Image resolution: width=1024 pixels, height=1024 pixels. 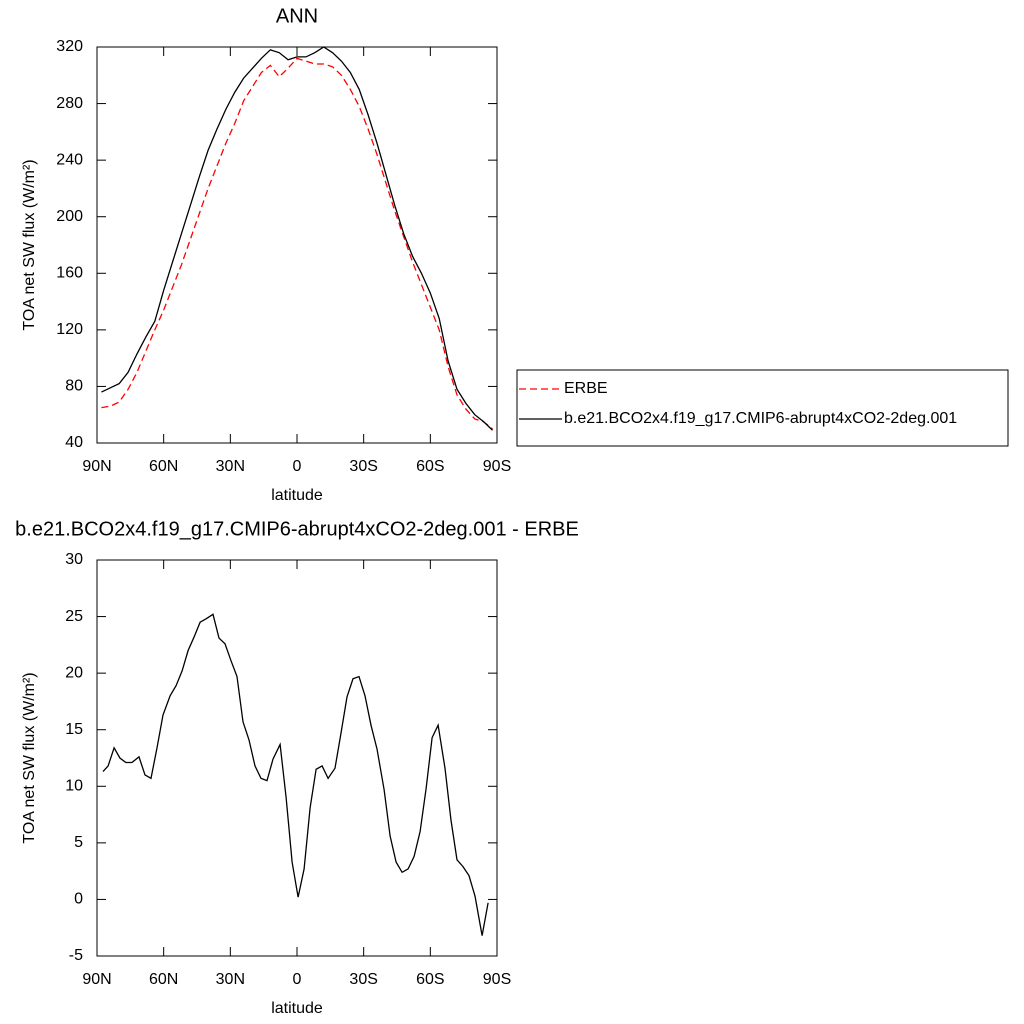 I want to click on y-tick-label: 280, so click(x=69, y=103).